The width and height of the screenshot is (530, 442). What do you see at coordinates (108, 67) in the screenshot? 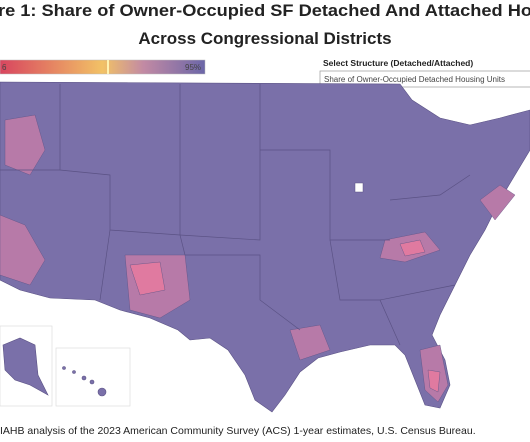
I see `legend-marker` at bounding box center [108, 67].